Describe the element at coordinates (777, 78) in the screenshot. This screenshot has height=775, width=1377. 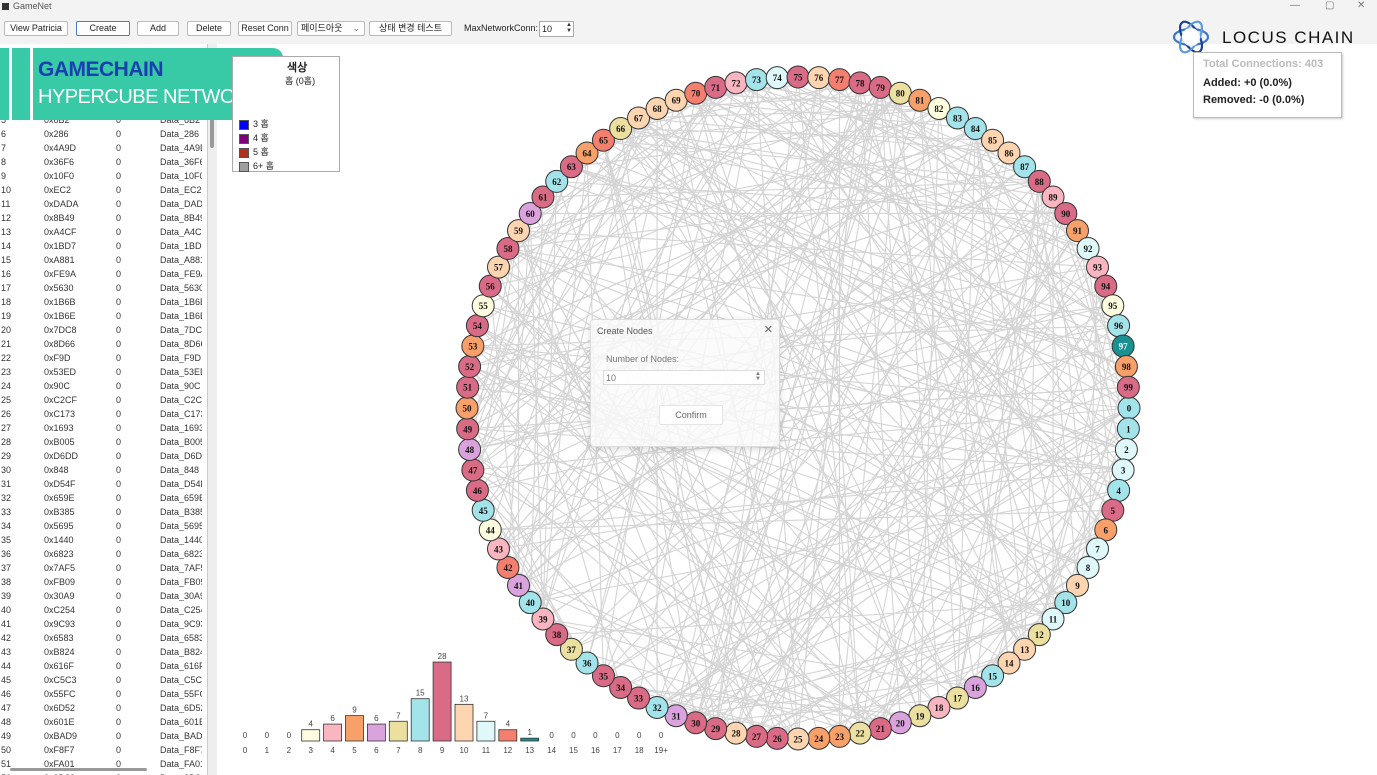
I see `network-node: 74` at that location.